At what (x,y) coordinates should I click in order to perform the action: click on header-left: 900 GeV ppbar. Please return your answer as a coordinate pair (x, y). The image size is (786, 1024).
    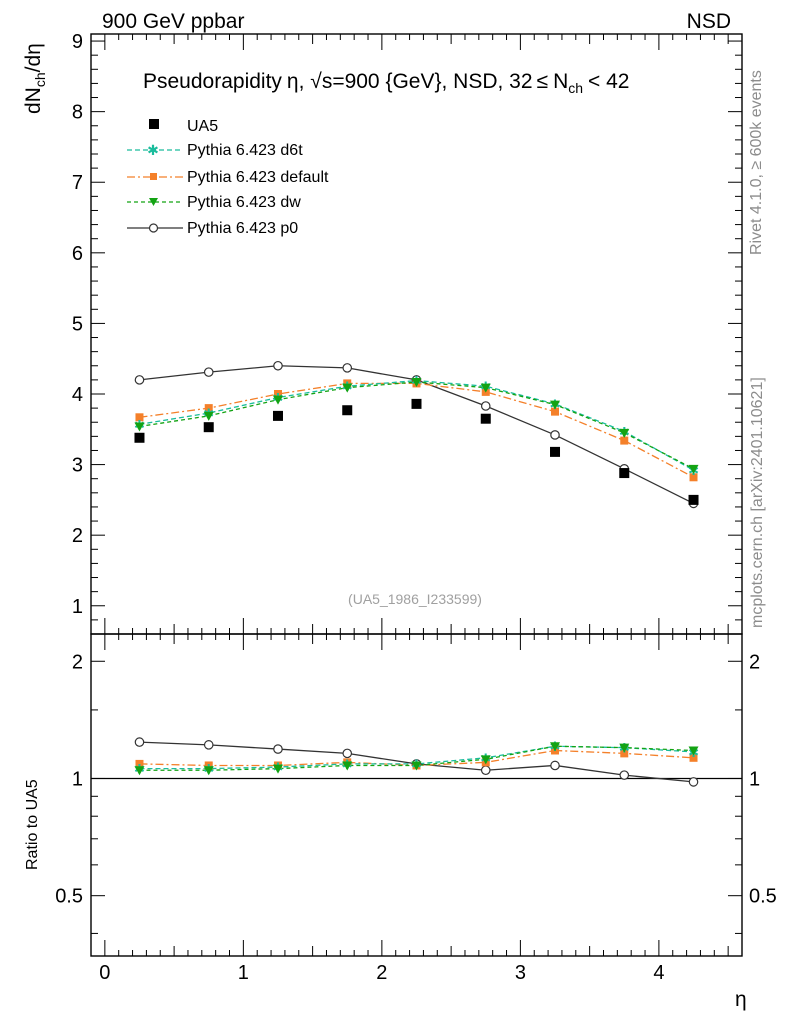
    Looking at the image, I should click on (173, 21).